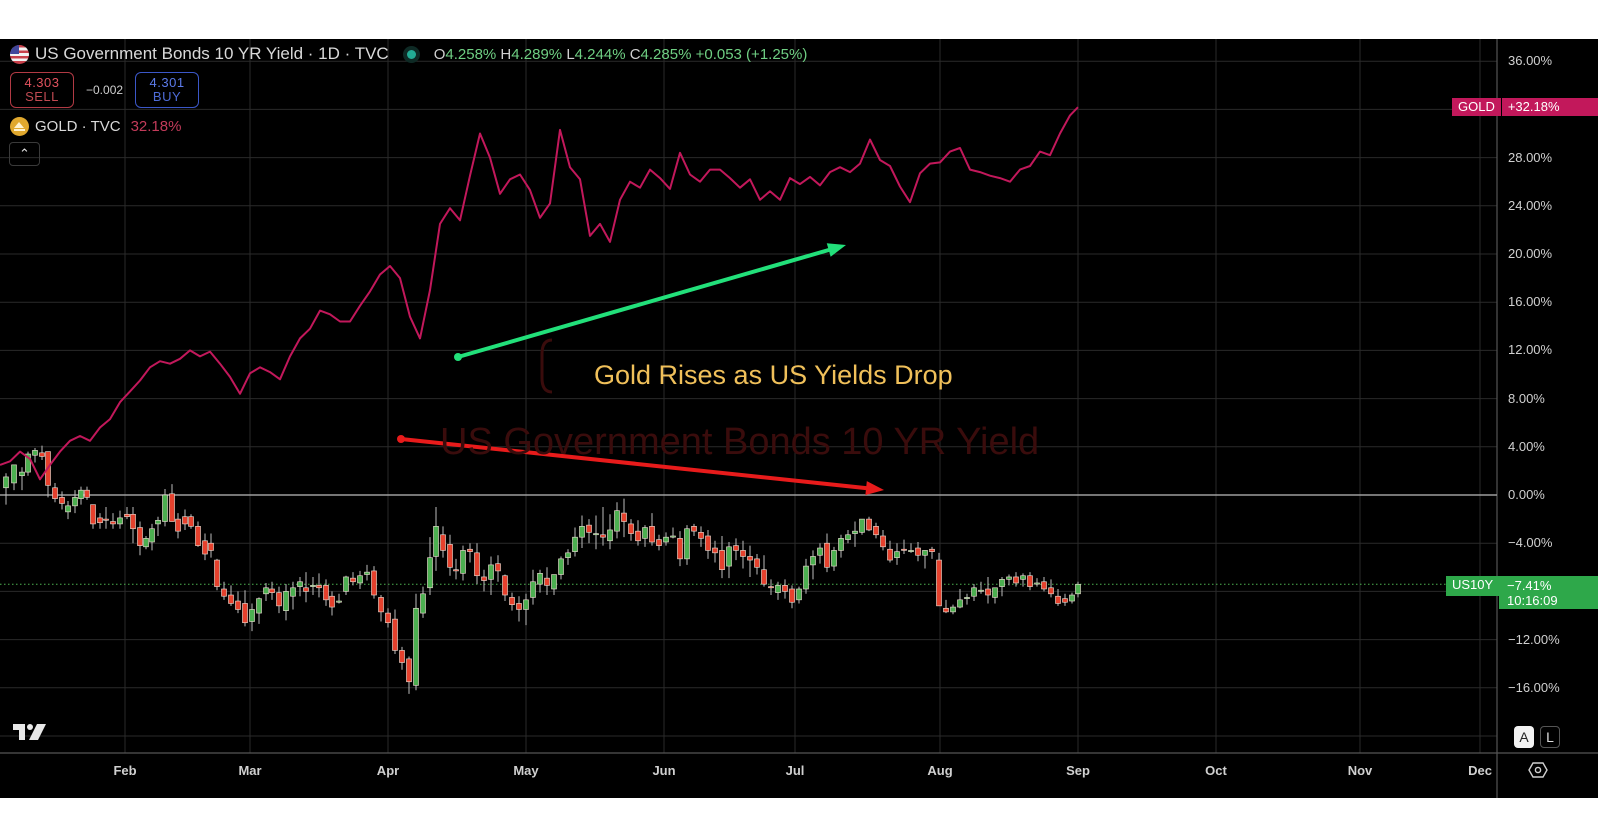  I want to click on price-scale-label: 16.00%, so click(1530, 302).